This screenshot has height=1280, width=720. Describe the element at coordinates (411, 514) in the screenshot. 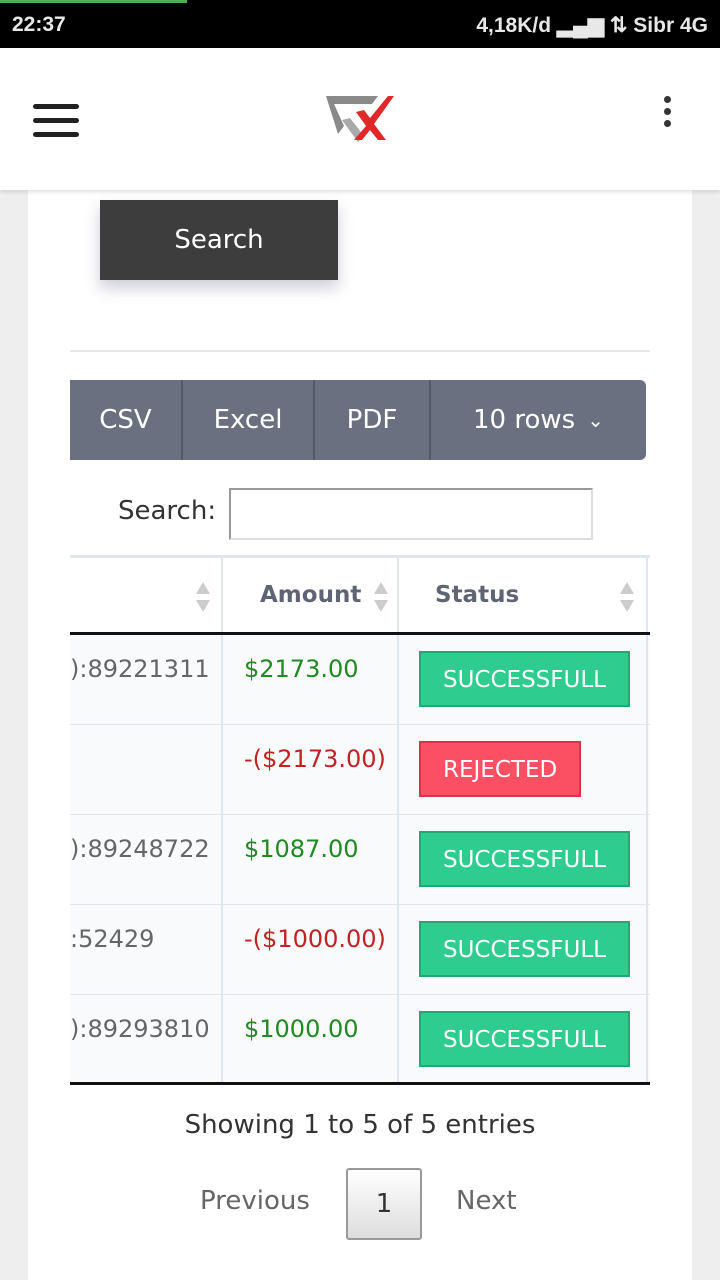

I see `table-search-input` at that location.